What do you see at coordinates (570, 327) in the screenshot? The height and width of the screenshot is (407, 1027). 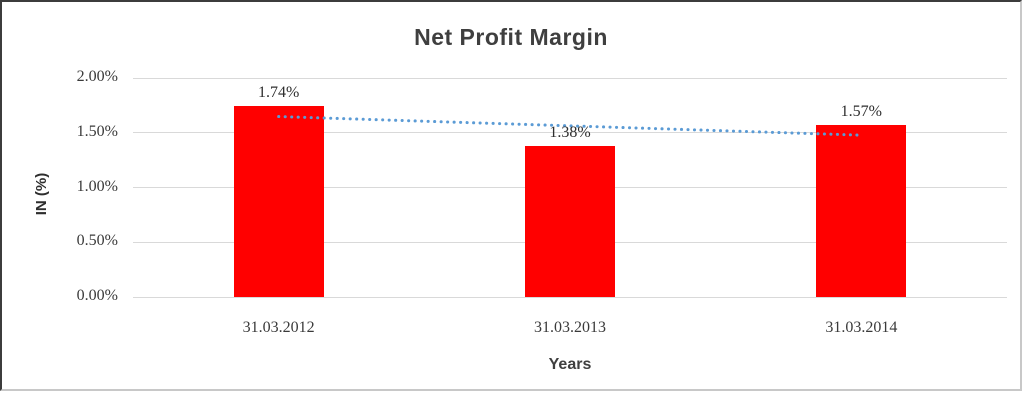 I see `x-category-label: 31.03.2013` at bounding box center [570, 327].